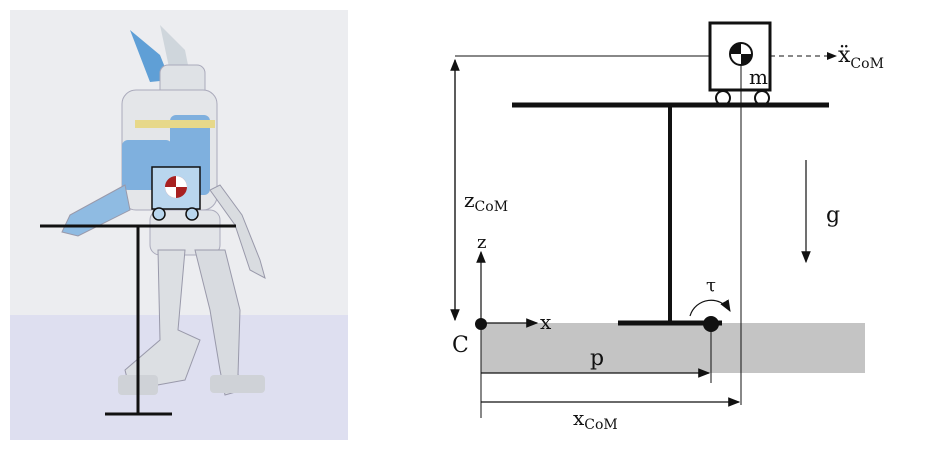  What do you see at coordinates (192, 214) in the screenshot?
I see `cart-wheel-right` at bounding box center [192, 214].